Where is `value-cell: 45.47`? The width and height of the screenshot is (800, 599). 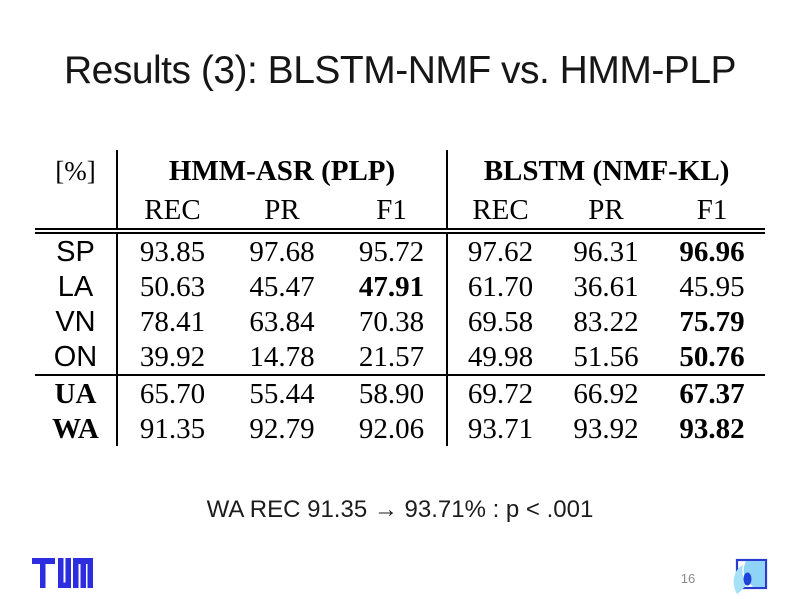
value-cell: 45.47 is located at coordinates (282, 286).